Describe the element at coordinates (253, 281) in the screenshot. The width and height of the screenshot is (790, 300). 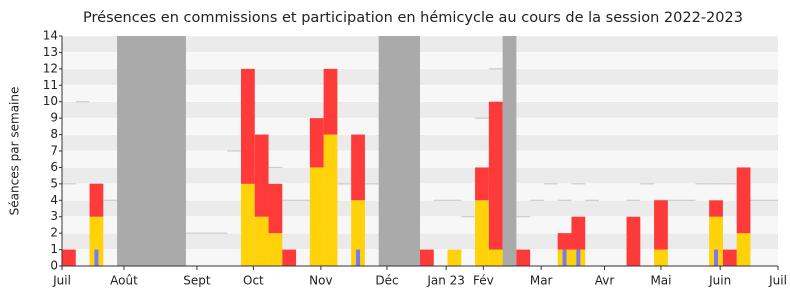
I see `x-tick-label: Oct` at that location.